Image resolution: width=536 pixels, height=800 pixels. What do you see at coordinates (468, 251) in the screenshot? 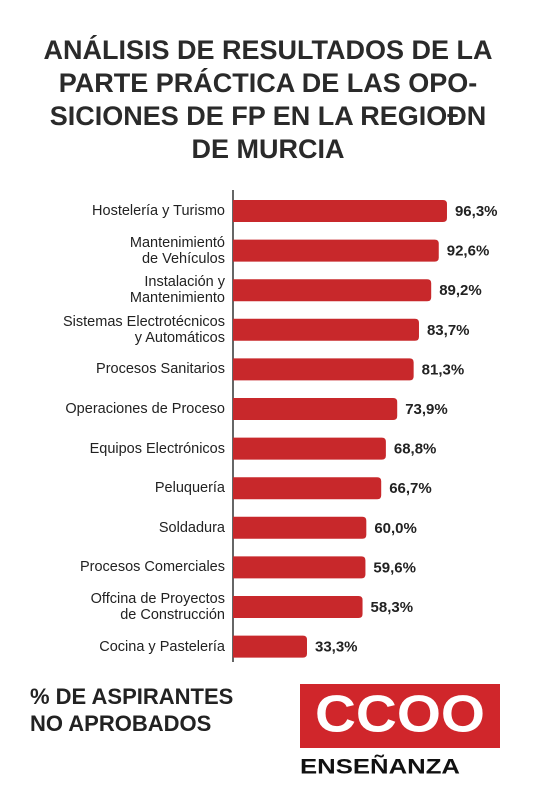
I see `value-label: 92,6%` at bounding box center [468, 251].